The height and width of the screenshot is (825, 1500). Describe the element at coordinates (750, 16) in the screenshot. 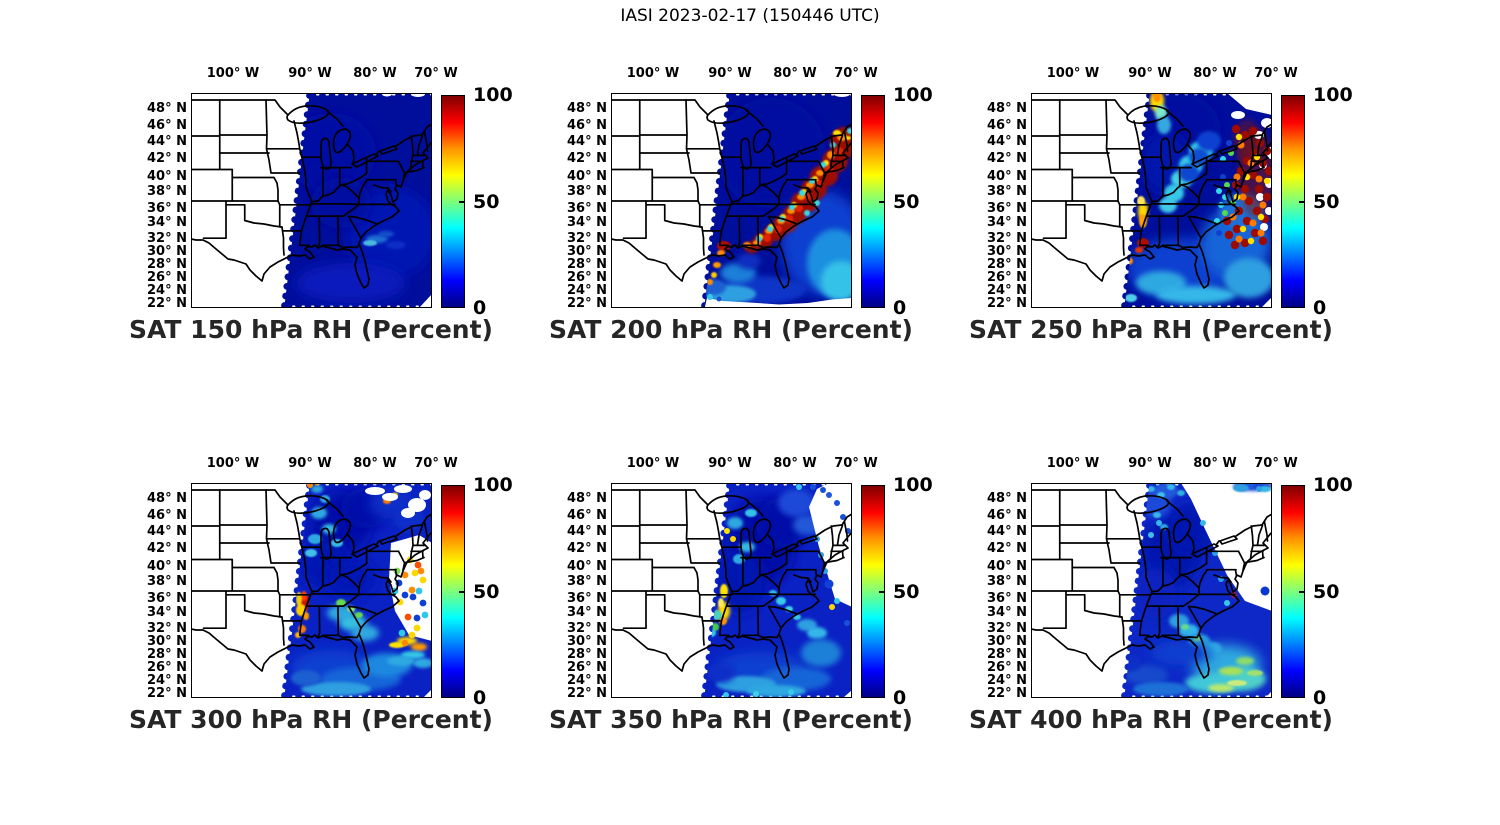

I see `figure-title: IASI 2023-02-17 (150446 UTC)` at that location.